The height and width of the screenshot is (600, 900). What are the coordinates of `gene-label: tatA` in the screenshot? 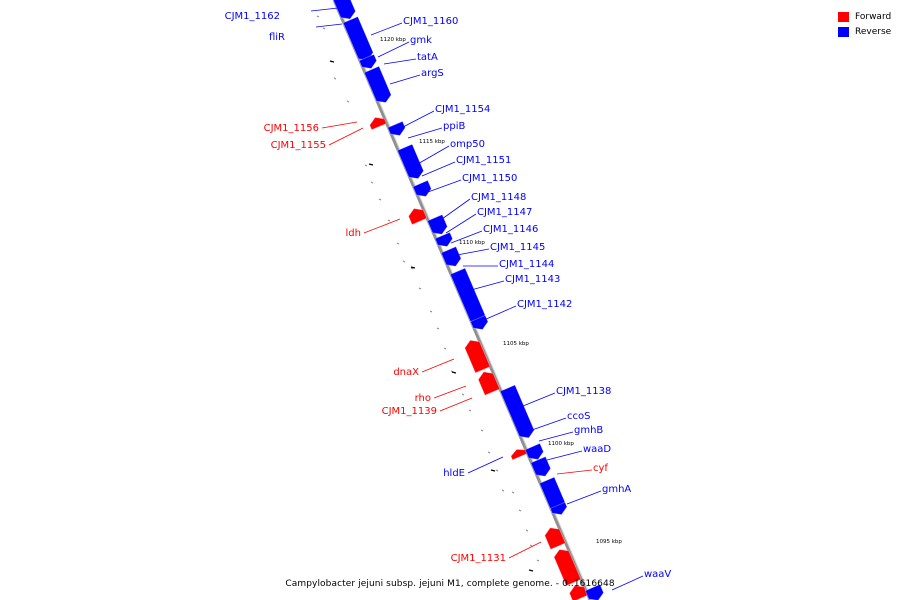 It's located at (427, 57).